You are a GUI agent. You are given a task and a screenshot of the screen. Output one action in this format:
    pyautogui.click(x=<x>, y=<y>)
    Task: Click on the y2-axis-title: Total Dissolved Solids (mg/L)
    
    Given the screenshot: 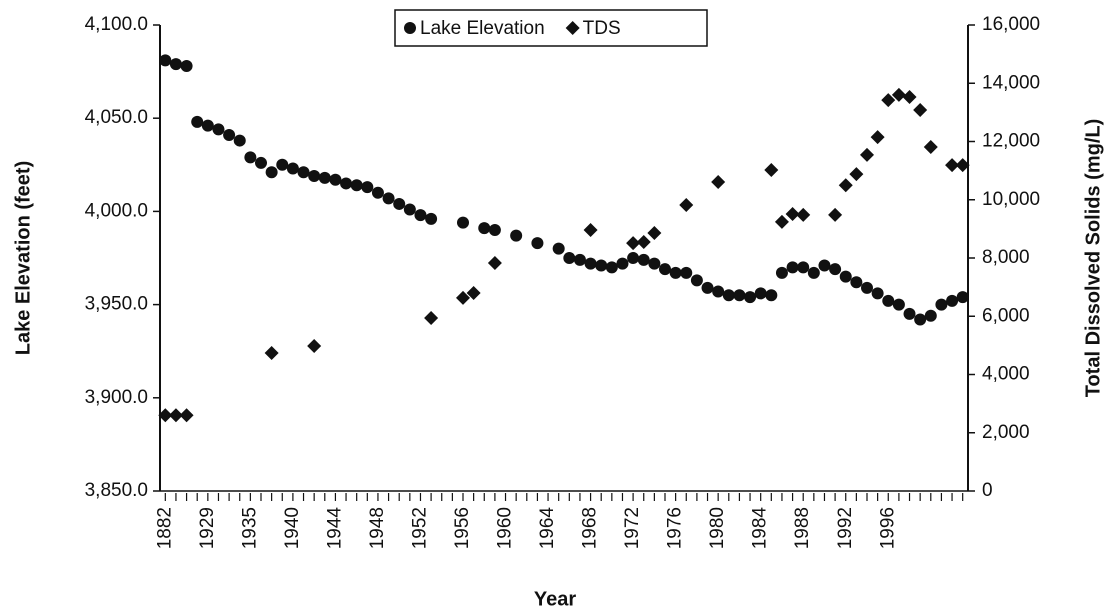 What is the action you would take?
    pyautogui.click(x=1093, y=258)
    